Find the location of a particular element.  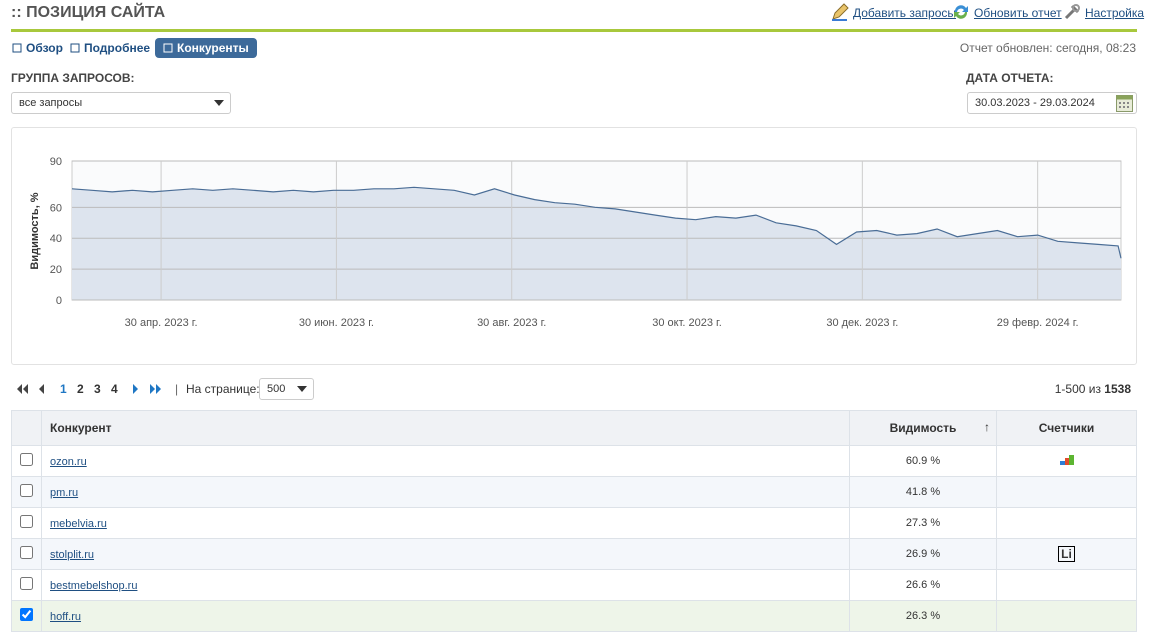

column-header: Видимость is located at coordinates (923, 428).